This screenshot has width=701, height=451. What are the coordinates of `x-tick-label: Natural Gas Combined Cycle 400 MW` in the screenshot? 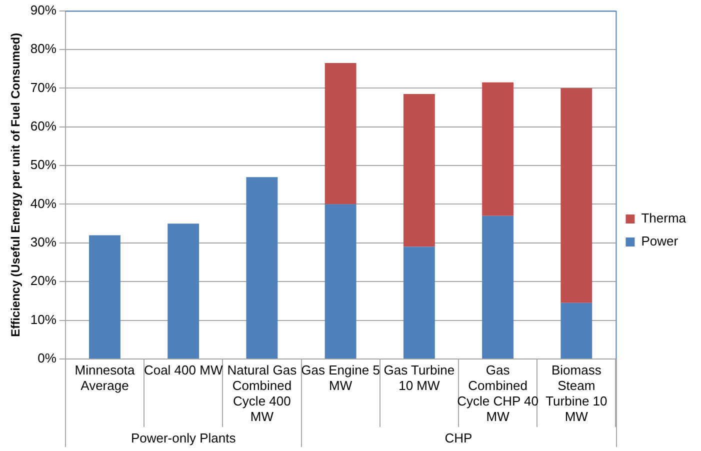 It's located at (262, 393).